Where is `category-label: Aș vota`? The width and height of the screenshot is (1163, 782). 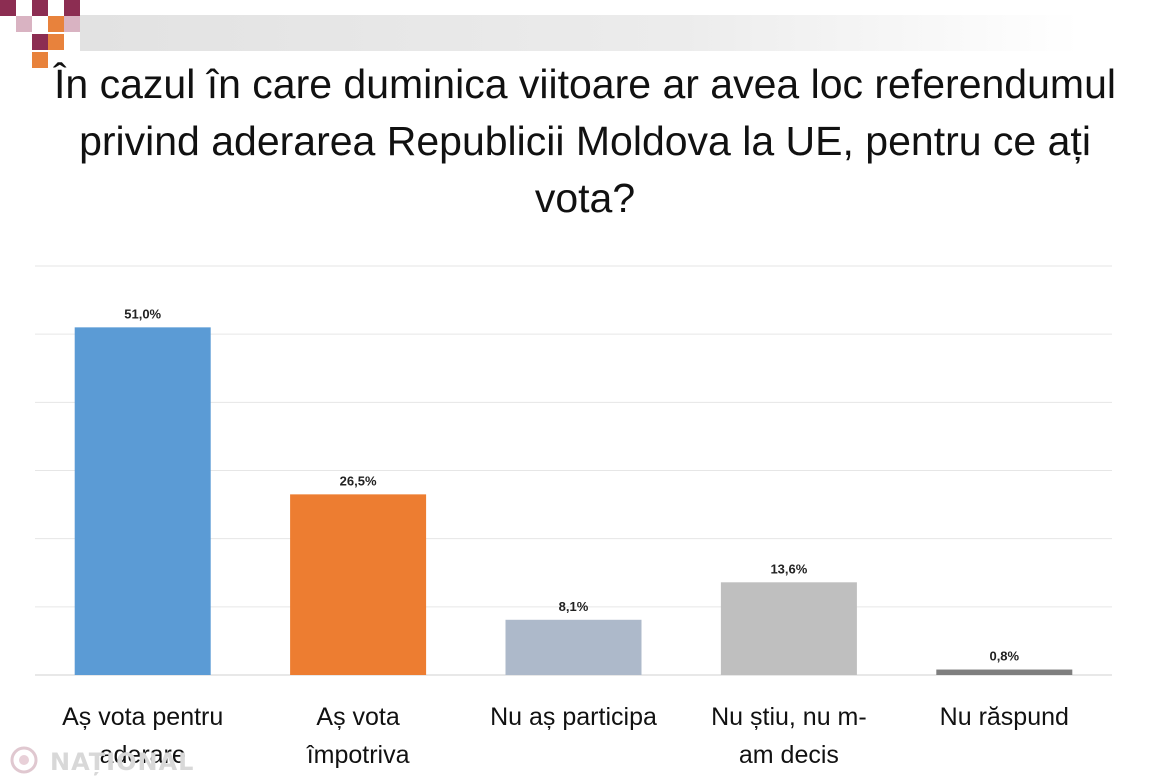 category-label: Aș vota is located at coordinates (357, 717).